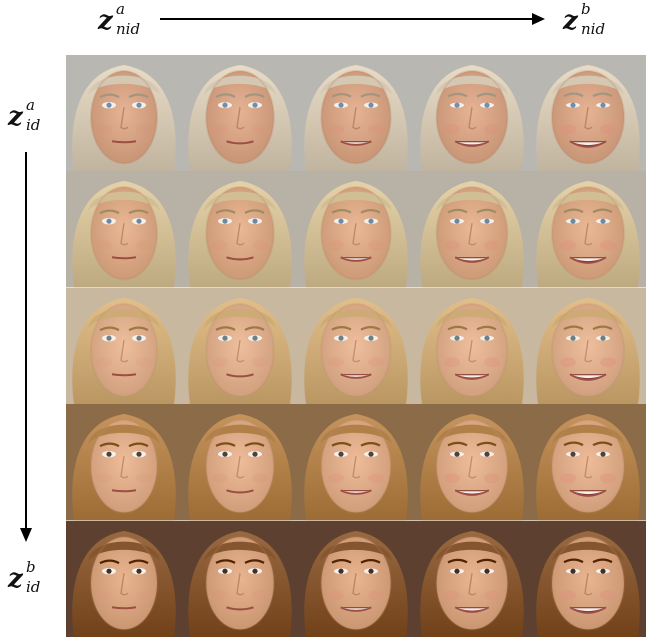 Image resolution: width=648 pixels, height=640 pixels. What do you see at coordinates (24, 115) in the screenshot?
I see `label-z-id-a: z a id` at bounding box center [24, 115].